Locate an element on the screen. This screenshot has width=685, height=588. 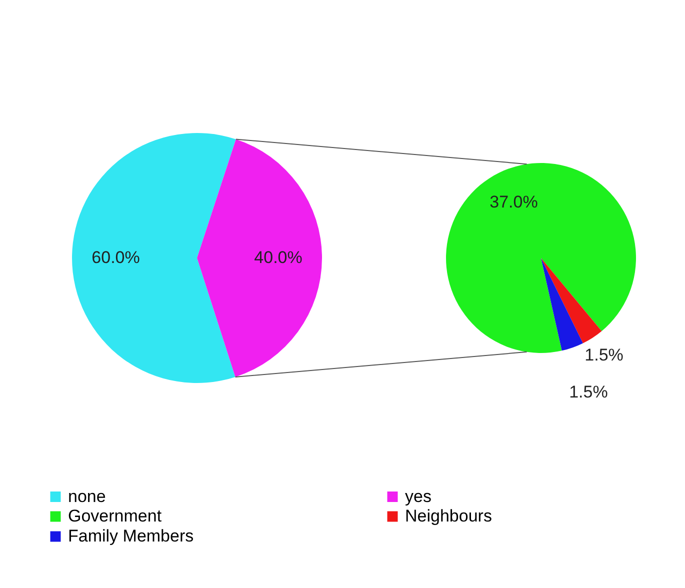
legend-label: Family Members is located at coordinates (131, 536).